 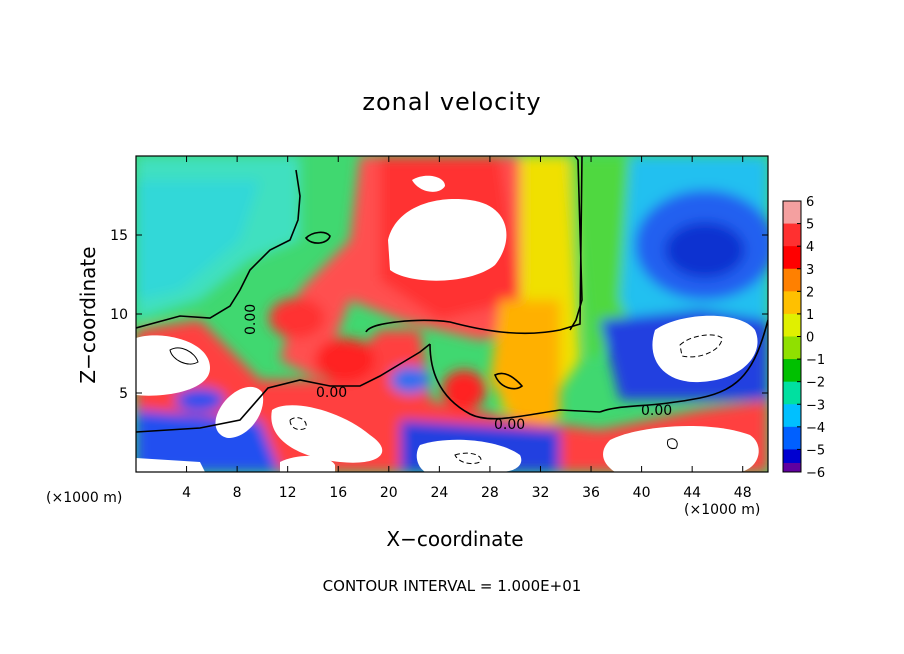 What do you see at coordinates (815, 473) in the screenshot?
I see `colorbar-tick-label: −6` at bounding box center [815, 473].